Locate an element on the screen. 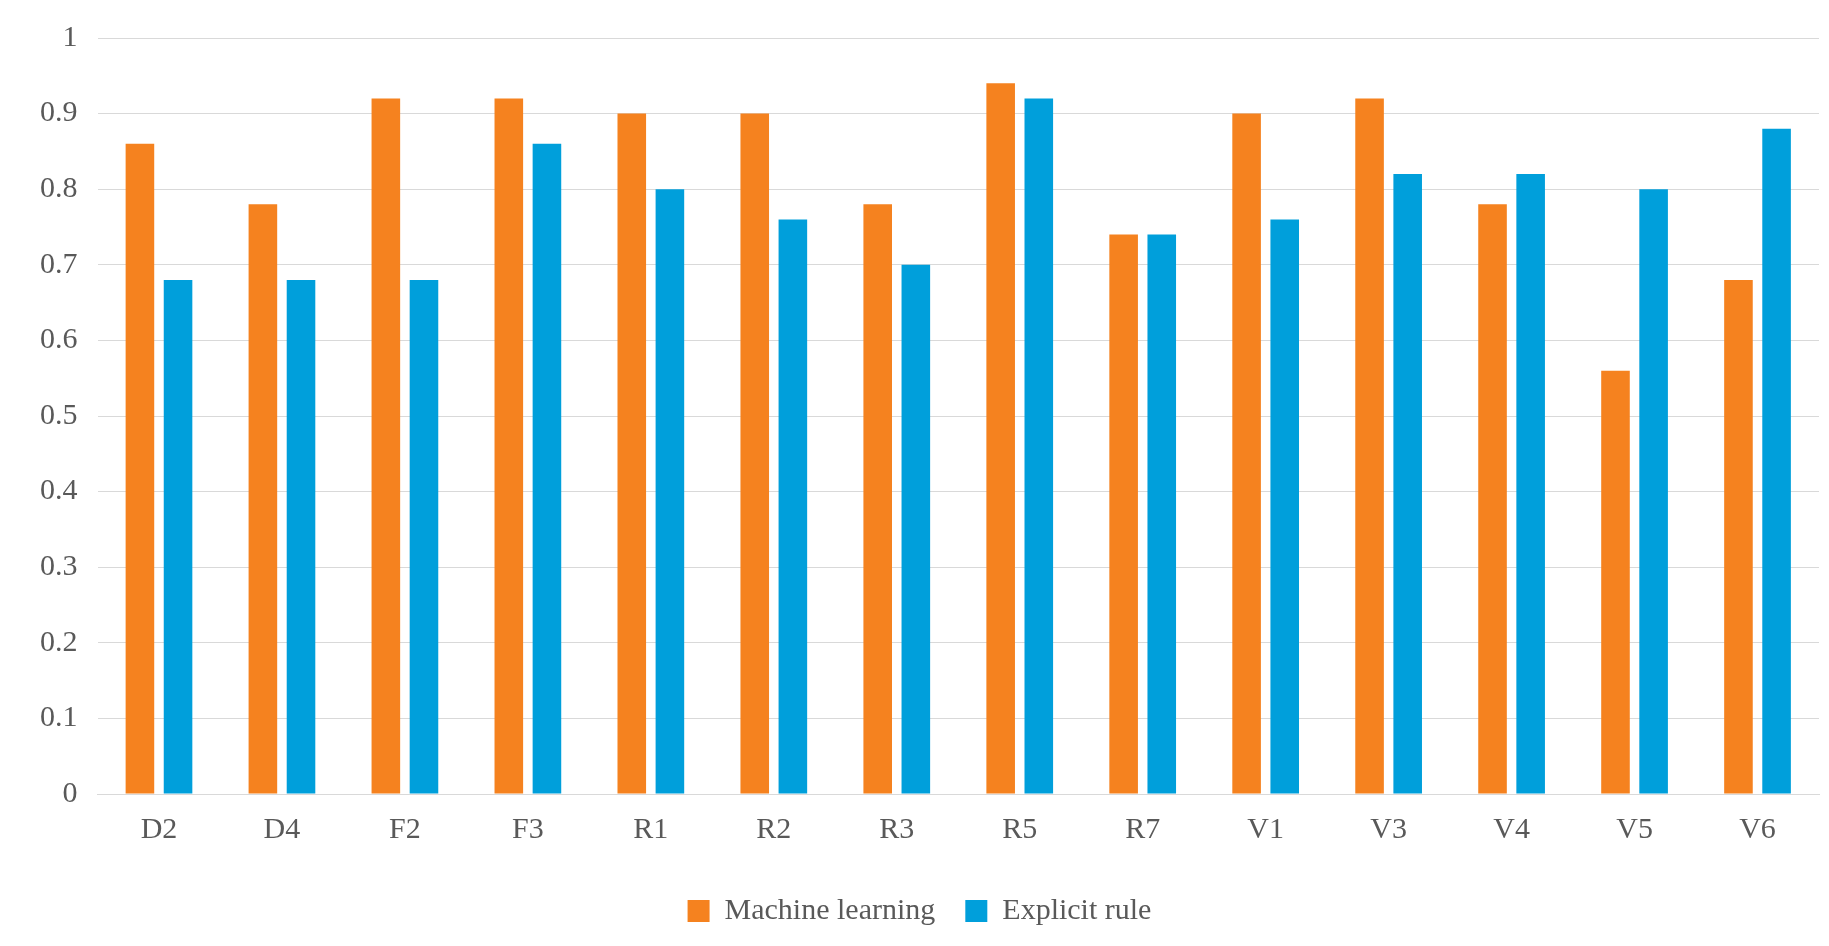 The image size is (1829, 946). x-tick-label: F3 is located at coordinates (528, 827).